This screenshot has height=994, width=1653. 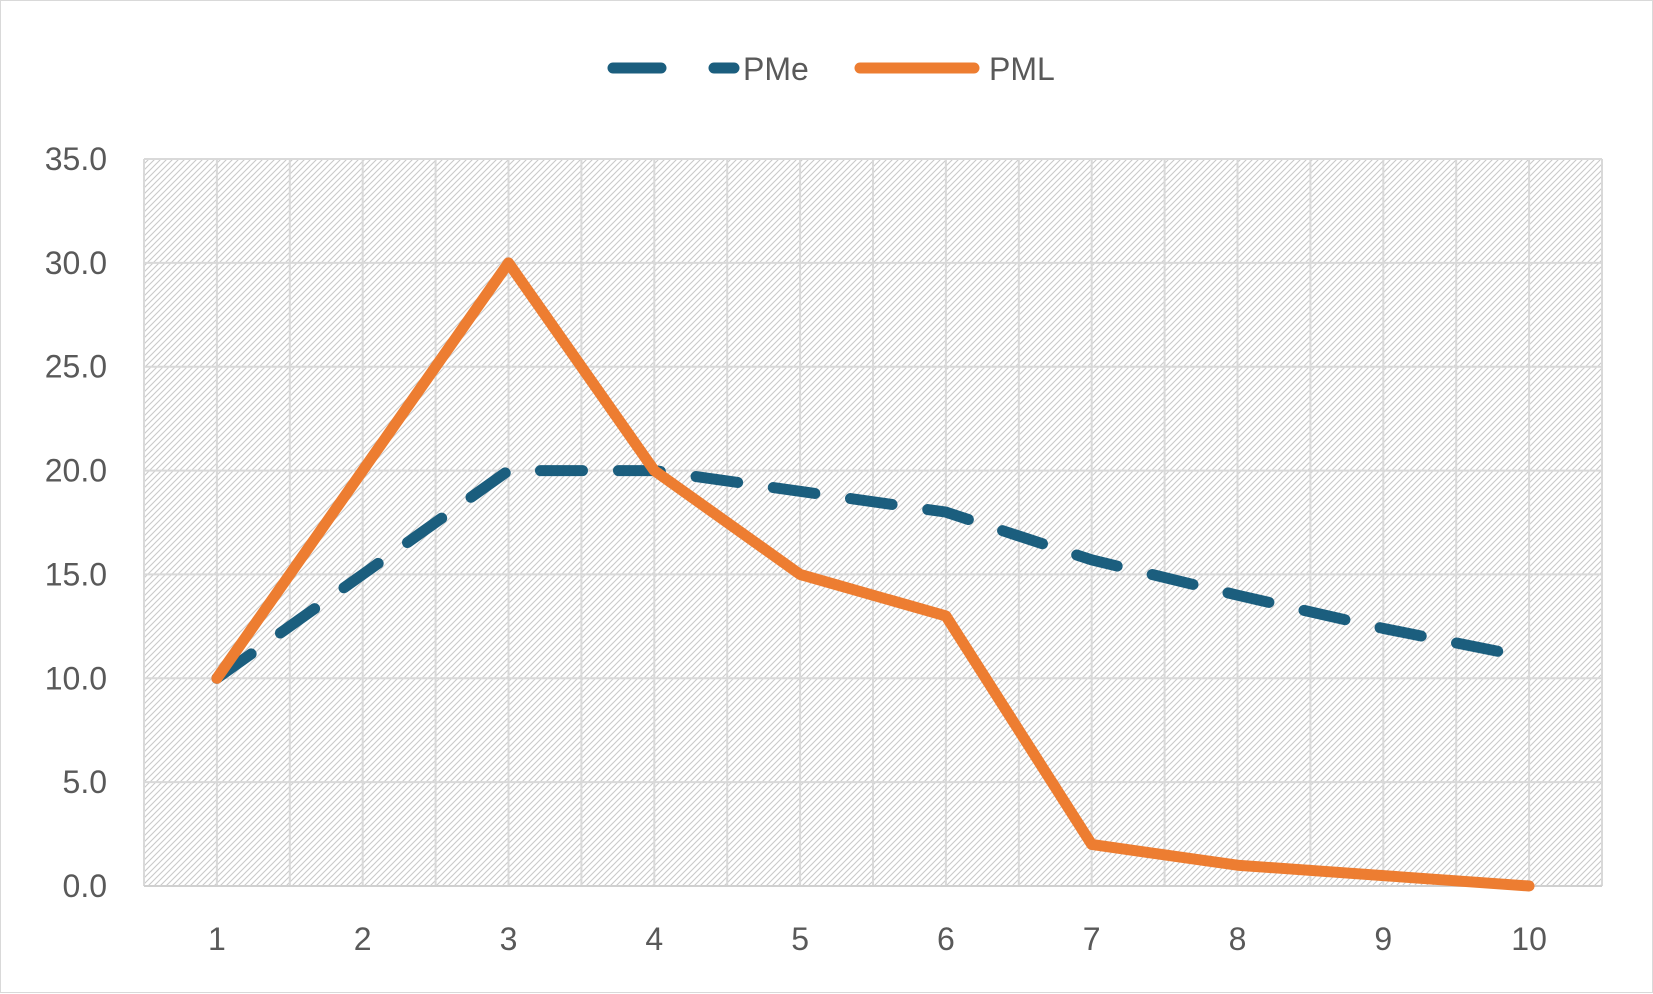 I want to click on y-tick-label: 15.0, so click(x=76, y=574).